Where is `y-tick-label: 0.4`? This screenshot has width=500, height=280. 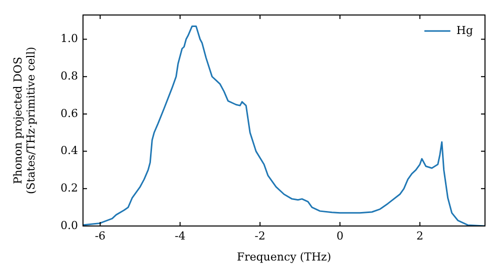
y-tick-label: 0.4 is located at coordinates (69, 151).